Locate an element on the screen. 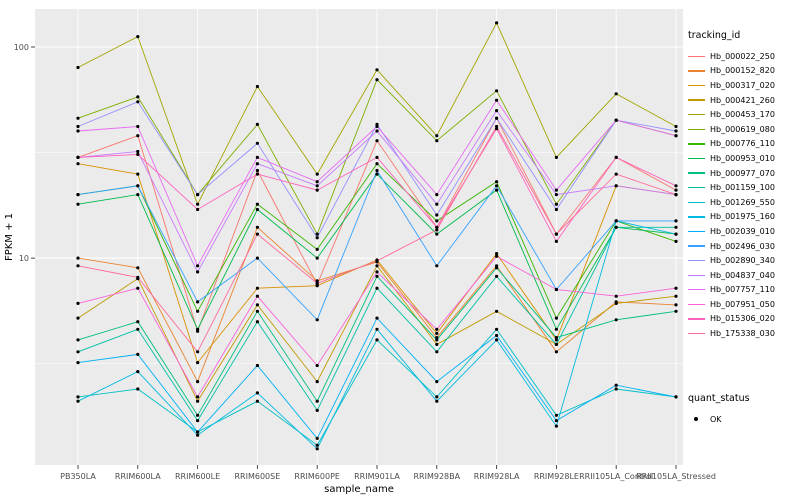 Image resolution: width=800 pixels, height=500 pixels. legend-label: Hb_015306_020 is located at coordinates (742, 319).